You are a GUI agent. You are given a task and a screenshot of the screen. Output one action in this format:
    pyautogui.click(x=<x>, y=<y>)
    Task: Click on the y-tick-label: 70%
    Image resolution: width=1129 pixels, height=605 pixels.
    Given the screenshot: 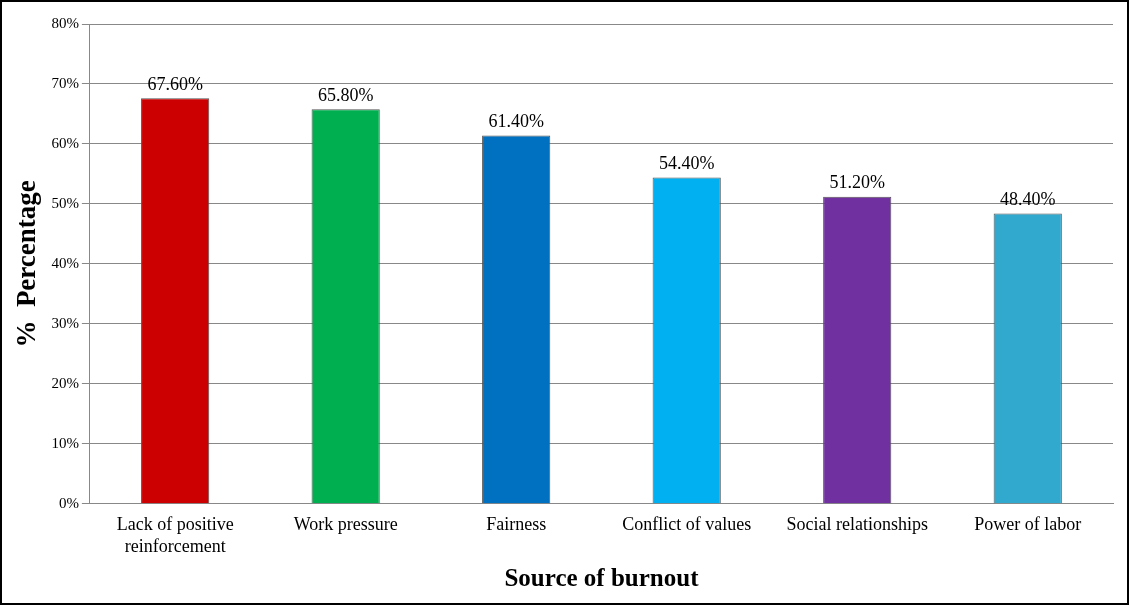 What is the action you would take?
    pyautogui.click(x=65, y=82)
    